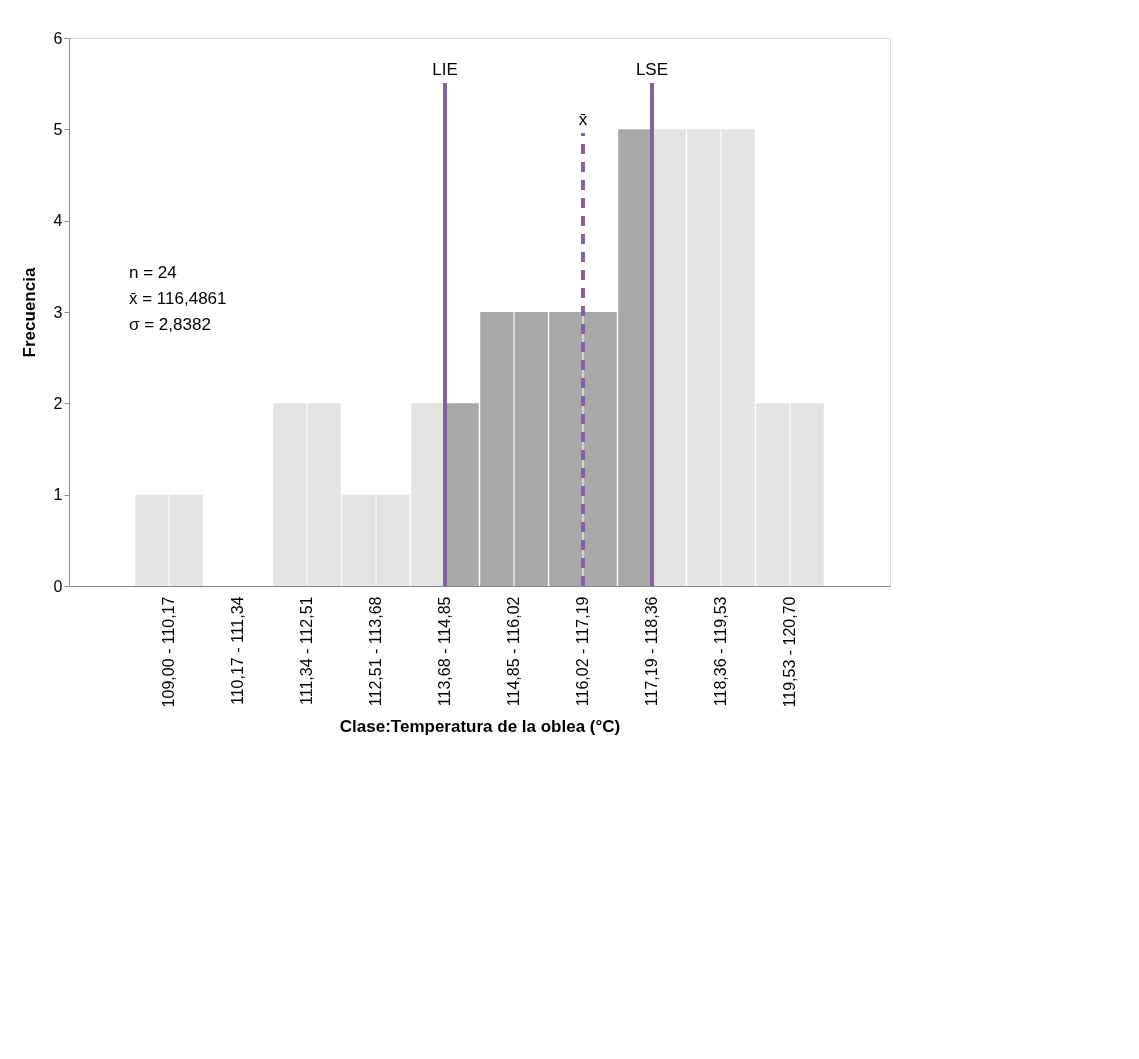 The height and width of the screenshot is (1059, 1139). I want to click on x-tick-label: 112,51 - 113,68, so click(376, 651).